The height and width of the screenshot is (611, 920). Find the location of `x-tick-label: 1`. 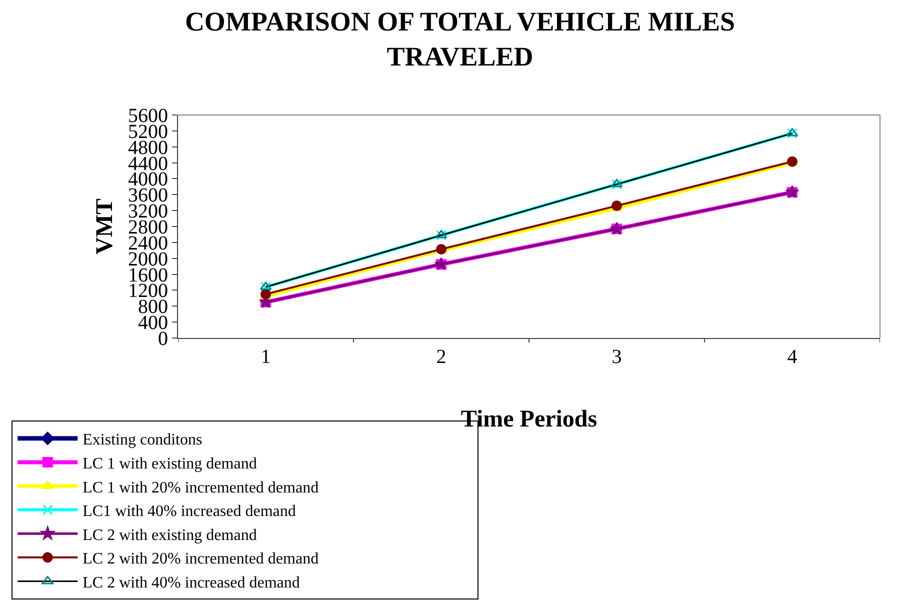

x-tick-label: 1 is located at coordinates (265, 357).